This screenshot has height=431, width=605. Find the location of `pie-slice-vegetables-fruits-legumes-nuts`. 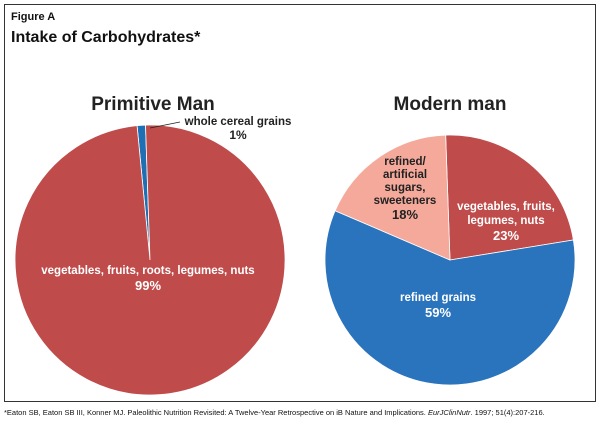

pie-slice-vegetables-fruits-legumes-nuts is located at coordinates (509, 197).